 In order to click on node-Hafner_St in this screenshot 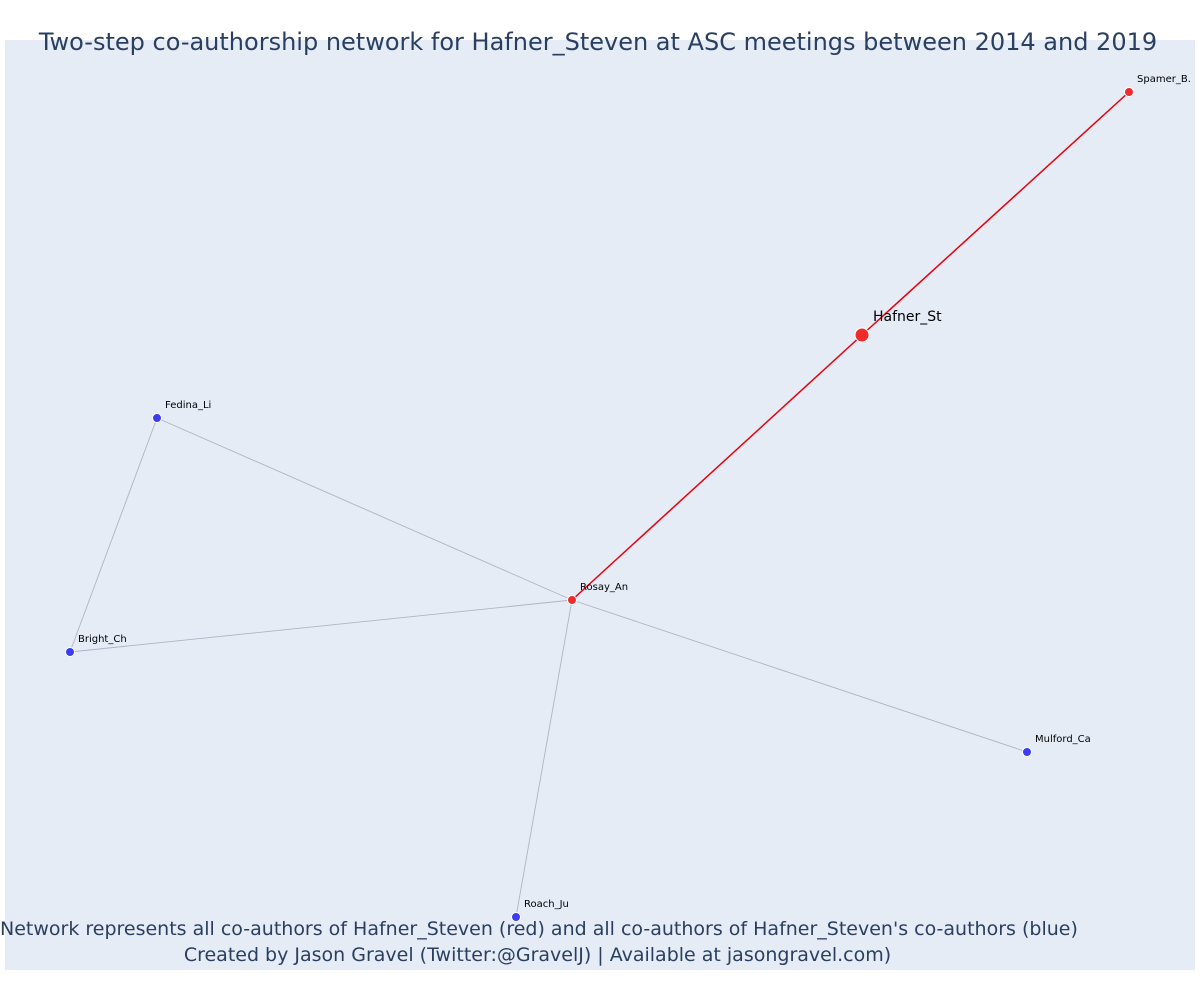, I will do `click(862, 335)`.